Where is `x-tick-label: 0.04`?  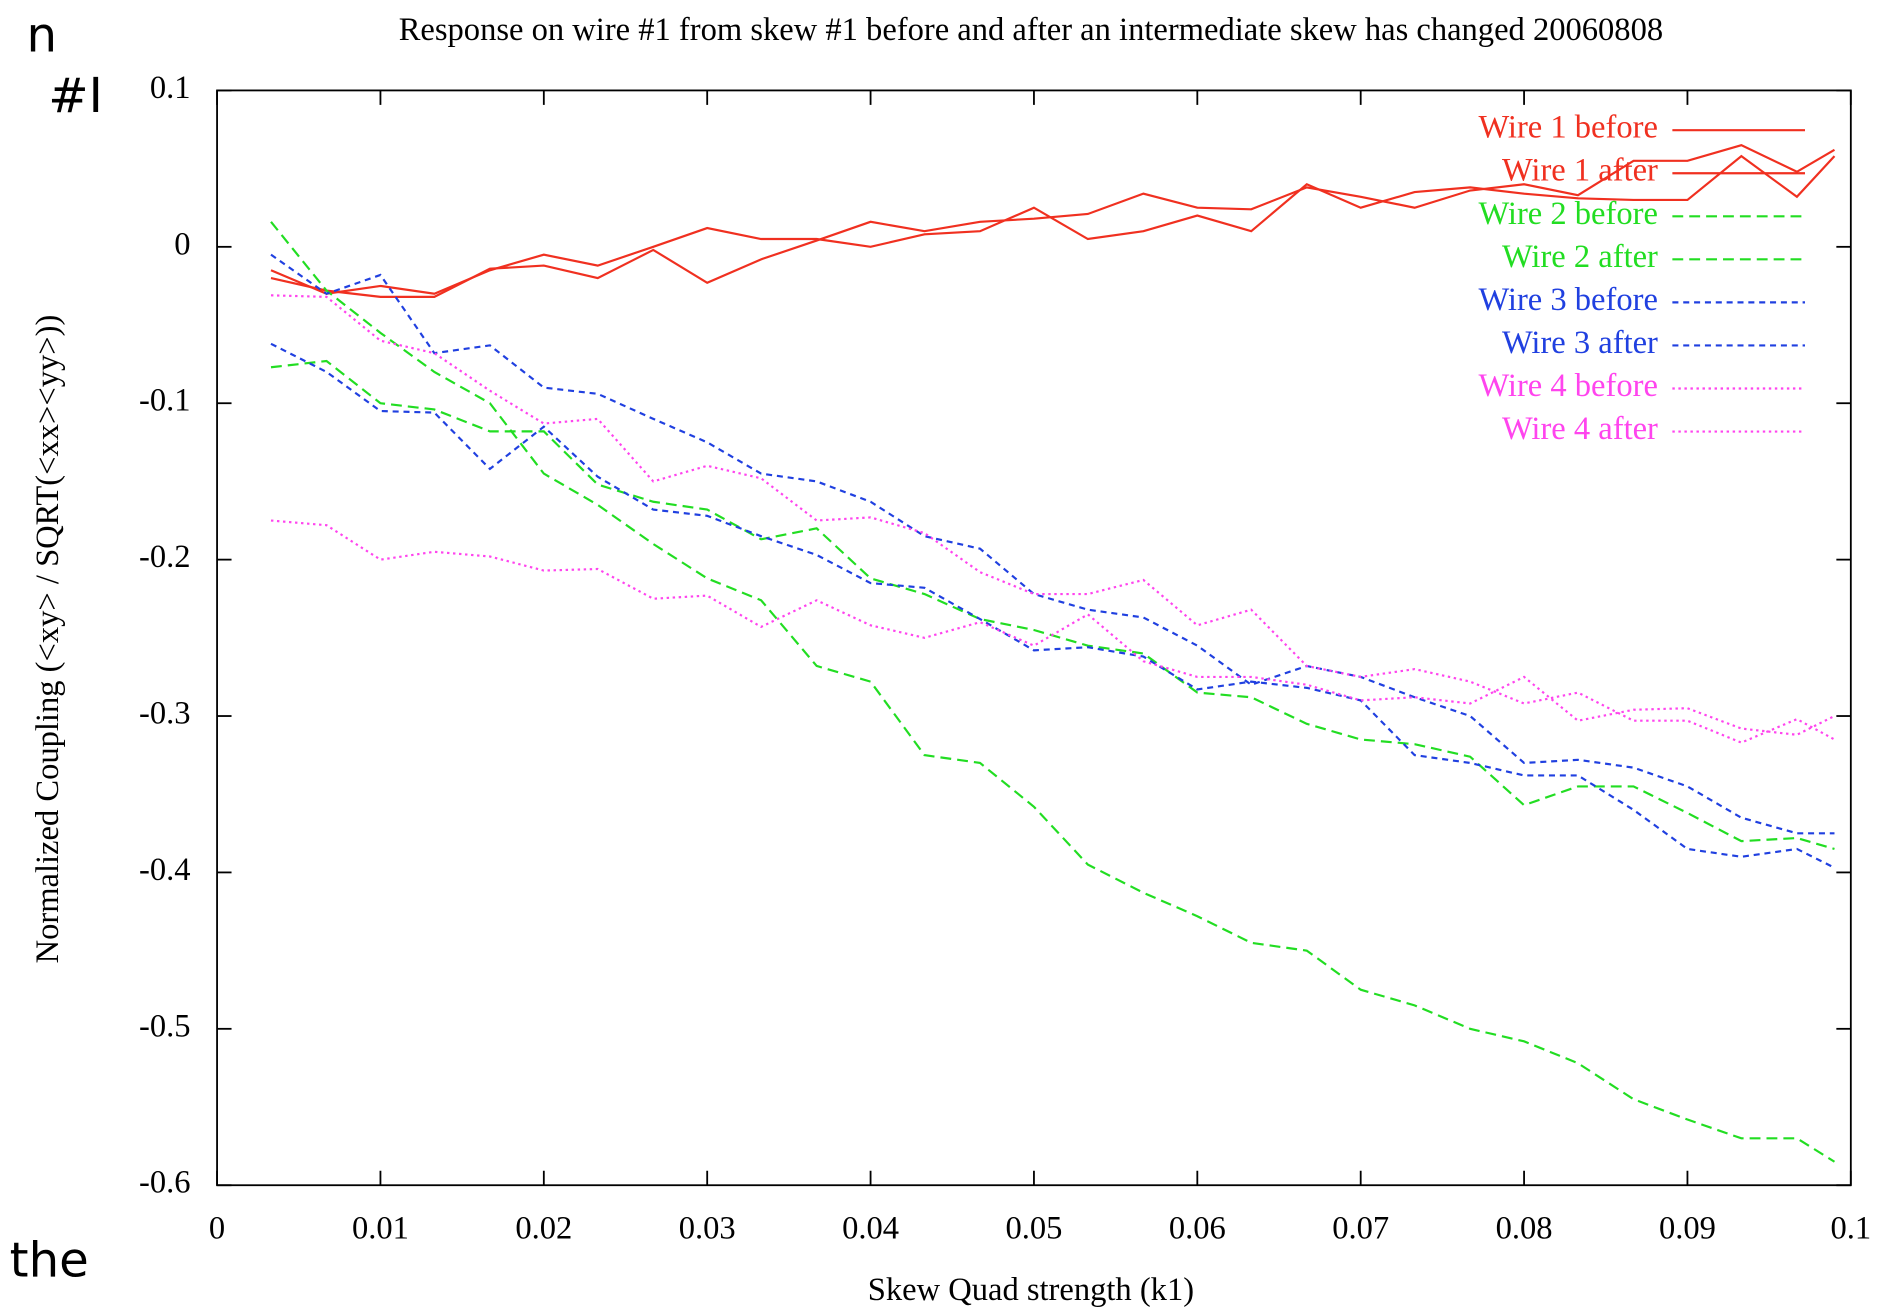 x-tick-label: 0.04 is located at coordinates (870, 1229).